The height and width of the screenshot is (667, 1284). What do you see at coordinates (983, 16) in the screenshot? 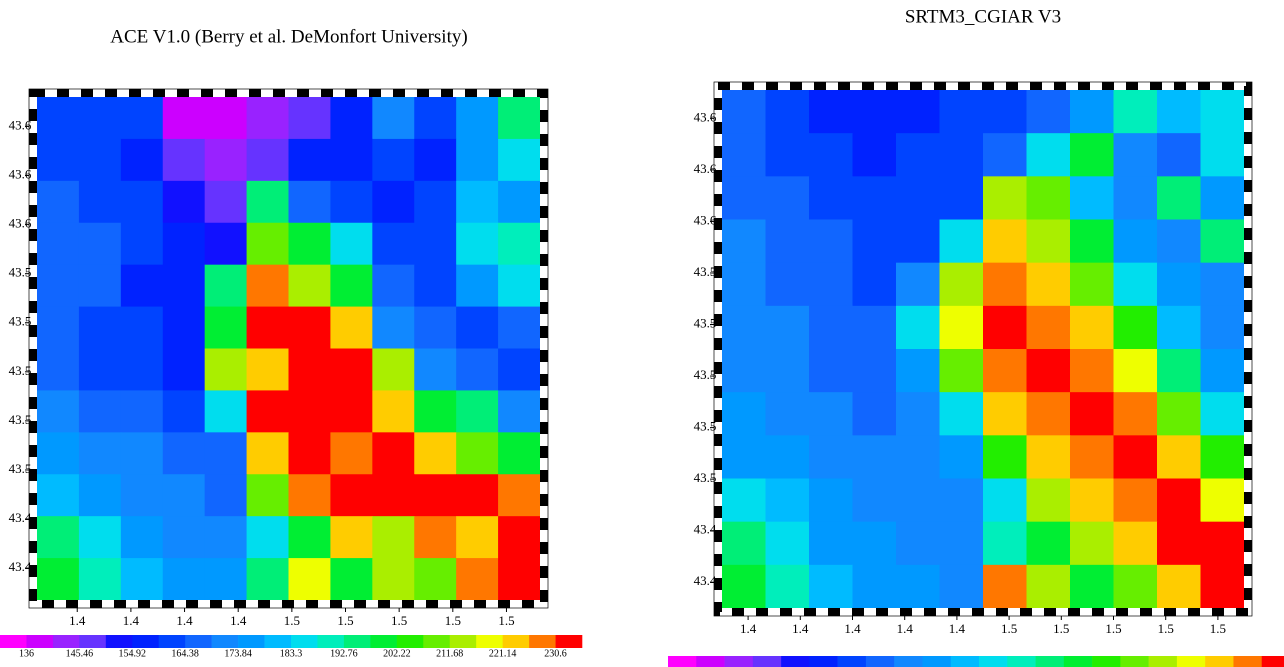
I see `chart-title: SRTM3_CGIAR V3` at bounding box center [983, 16].